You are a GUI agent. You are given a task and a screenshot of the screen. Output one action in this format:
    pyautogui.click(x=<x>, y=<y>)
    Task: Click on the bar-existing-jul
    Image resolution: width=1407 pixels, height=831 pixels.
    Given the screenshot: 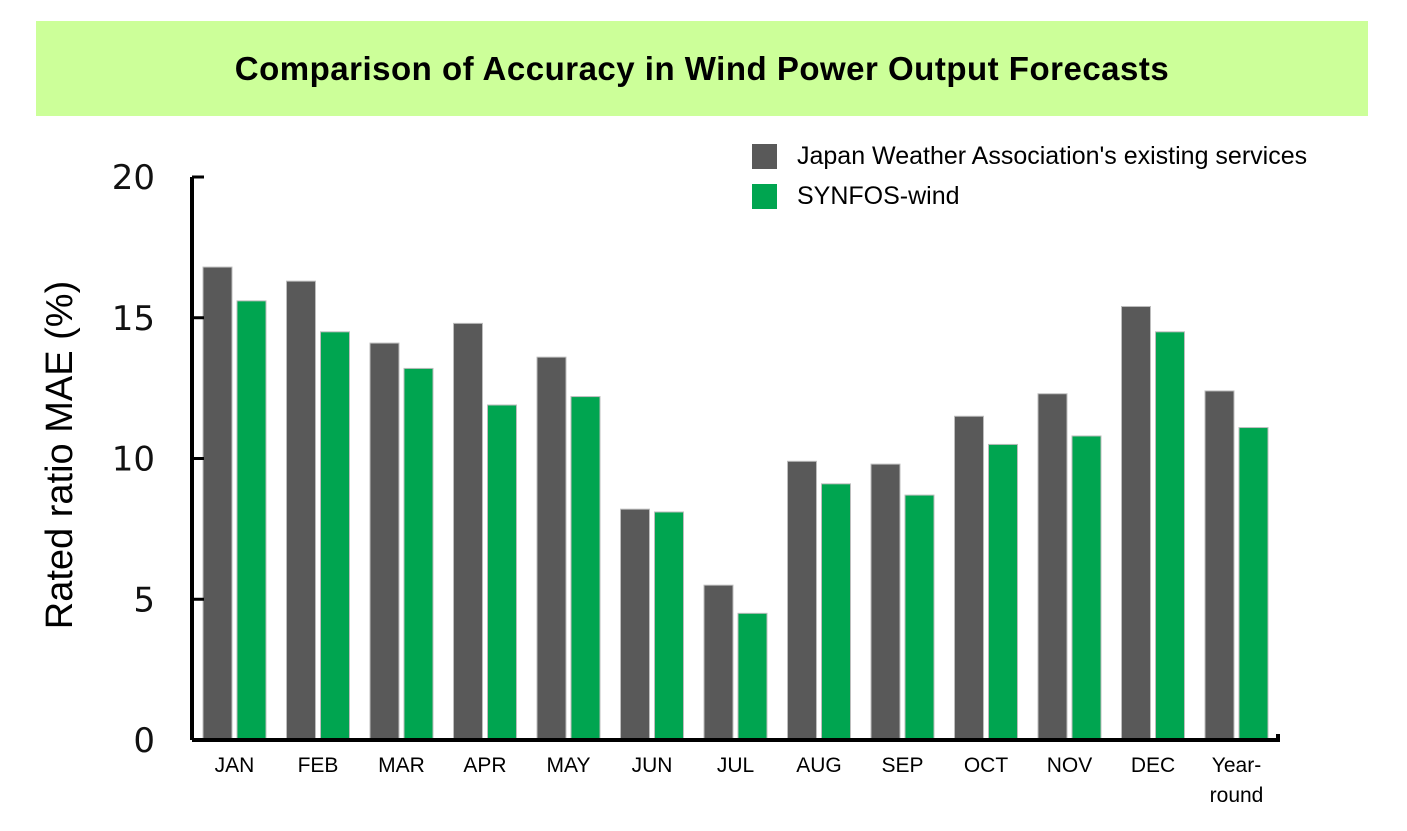 What is the action you would take?
    pyautogui.click(x=718, y=662)
    